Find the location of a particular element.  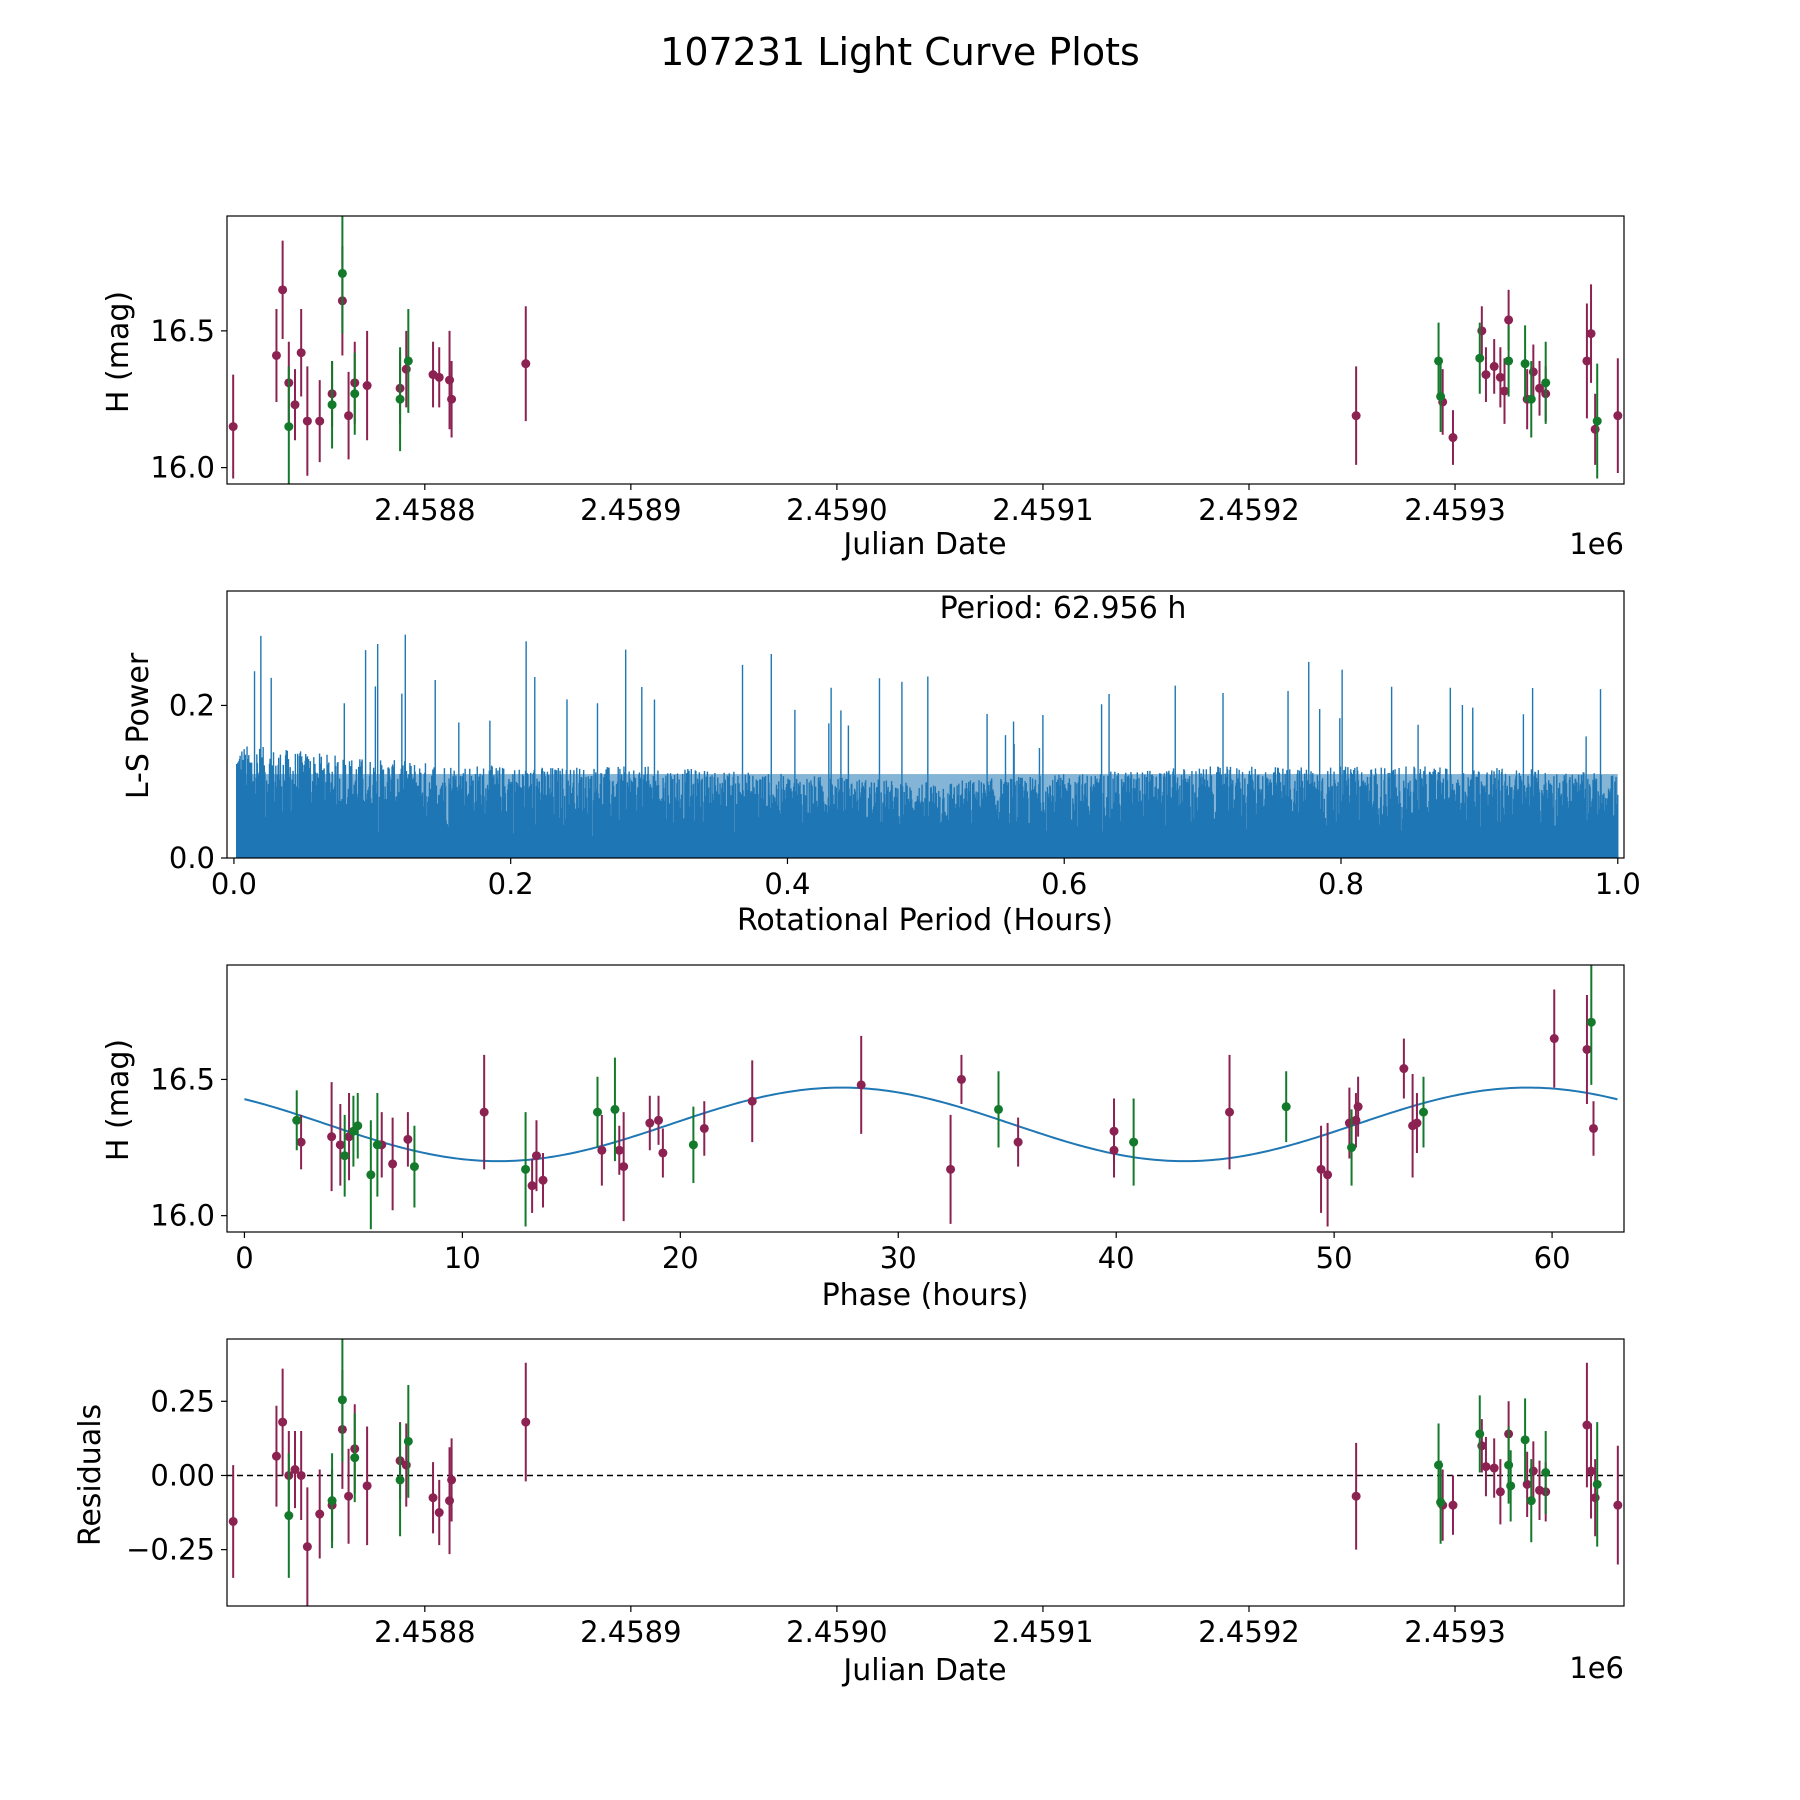

lightcurve-y-axis-label: H (mag) is located at coordinates (118, 352).